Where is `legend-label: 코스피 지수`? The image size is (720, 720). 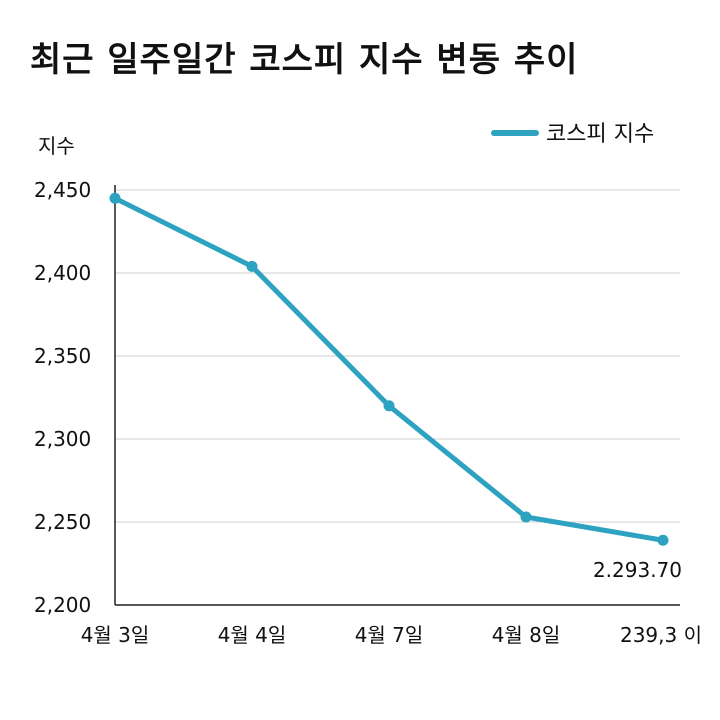
legend-label: 코스피 지수 is located at coordinates (600, 134).